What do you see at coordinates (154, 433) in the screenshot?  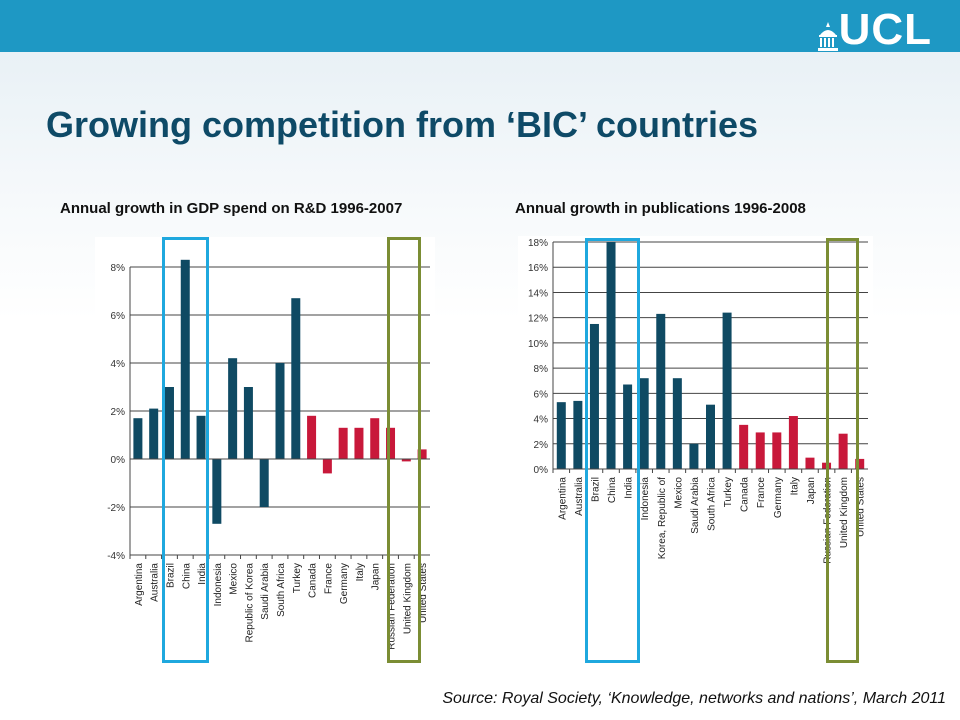 I see `bar-australia` at bounding box center [154, 433].